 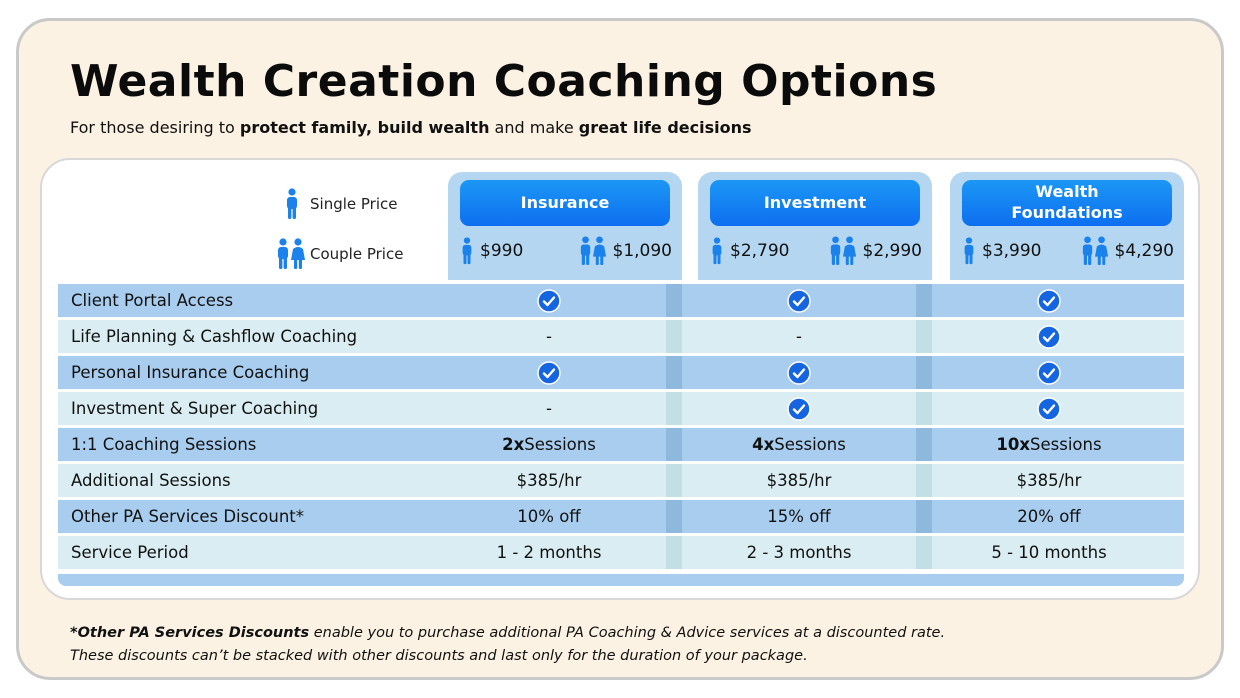 I want to click on row-label: Client Portal Access, so click(x=152, y=300).